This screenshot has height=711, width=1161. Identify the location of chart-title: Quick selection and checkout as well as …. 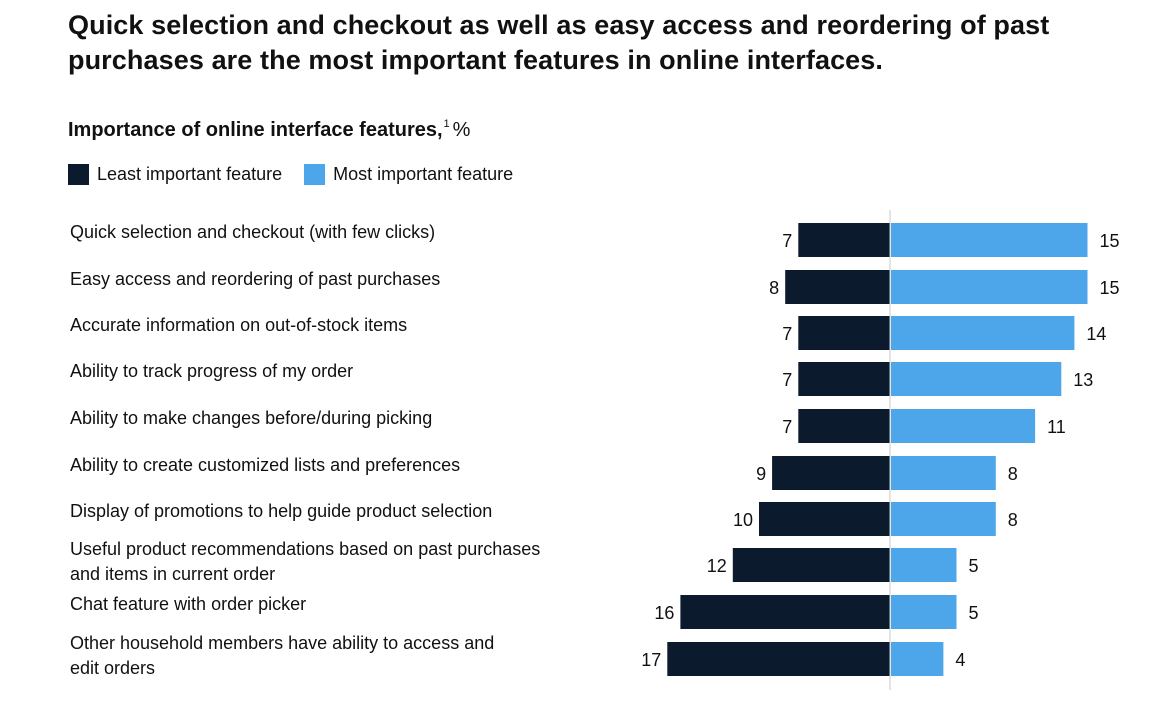
(559, 42).